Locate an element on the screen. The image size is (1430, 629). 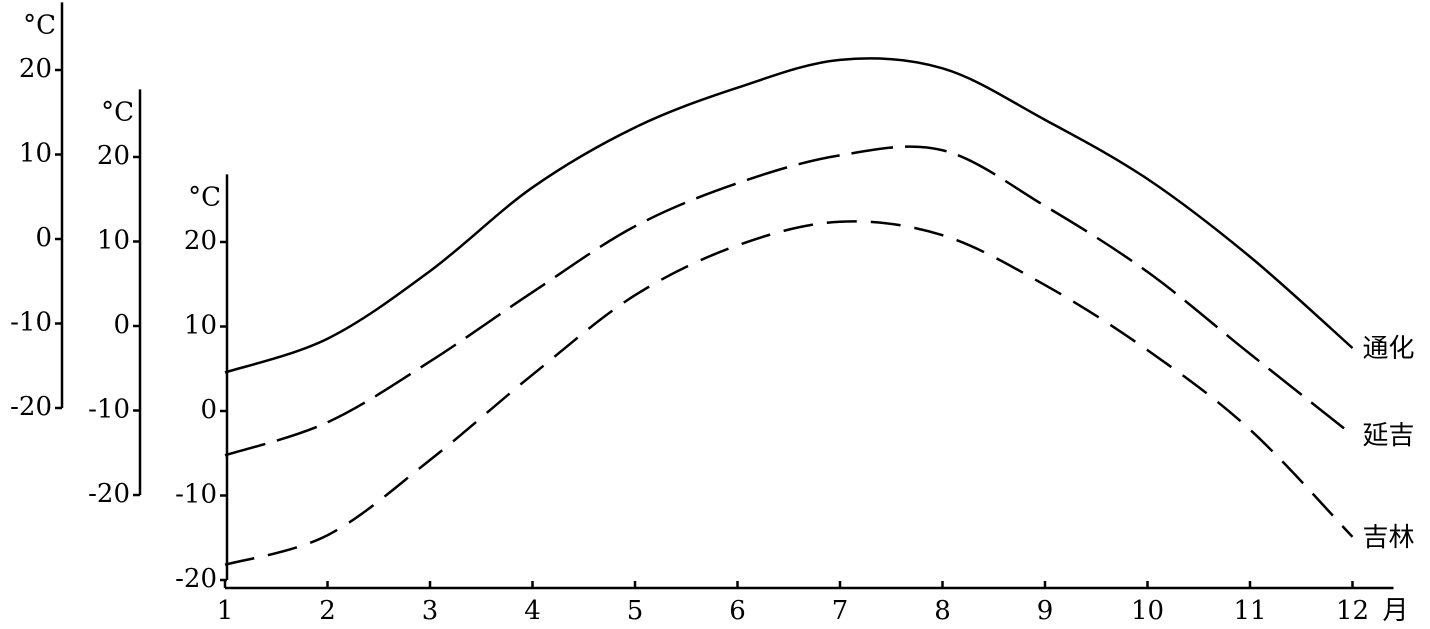
x-tick-label: 5 is located at coordinates (635, 611).